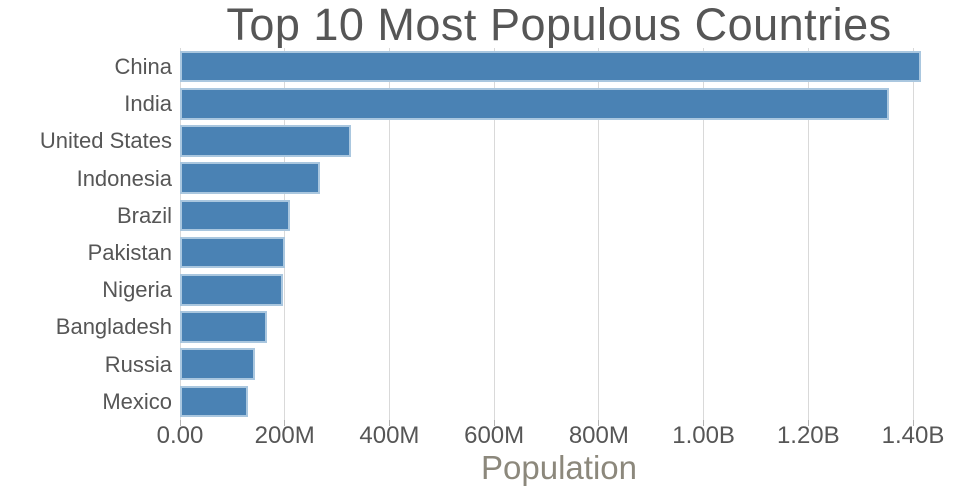 Image resolution: width=960 pixels, height=500 pixels. I want to click on x-axis-title: Population, so click(559, 467).